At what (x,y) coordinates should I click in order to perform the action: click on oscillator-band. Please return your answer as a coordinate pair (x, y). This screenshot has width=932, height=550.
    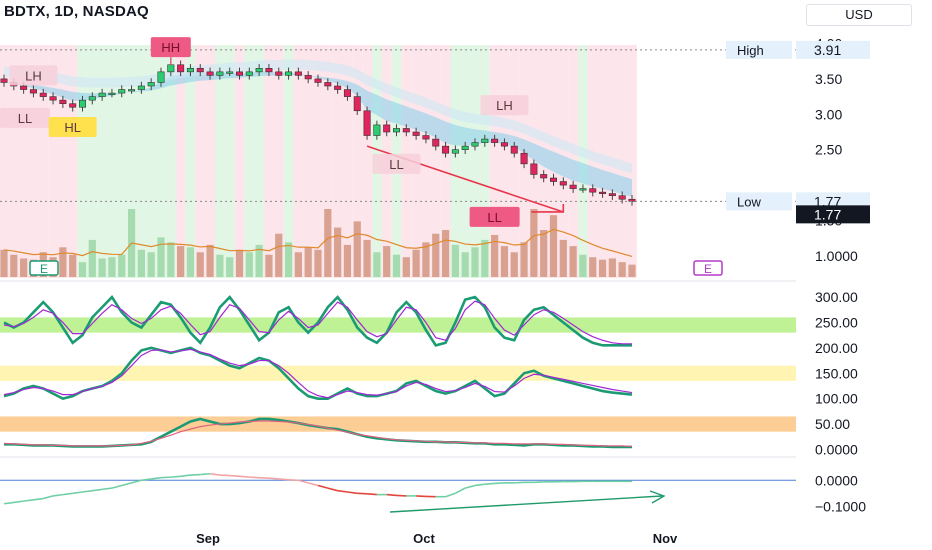
    Looking at the image, I should click on (398, 373).